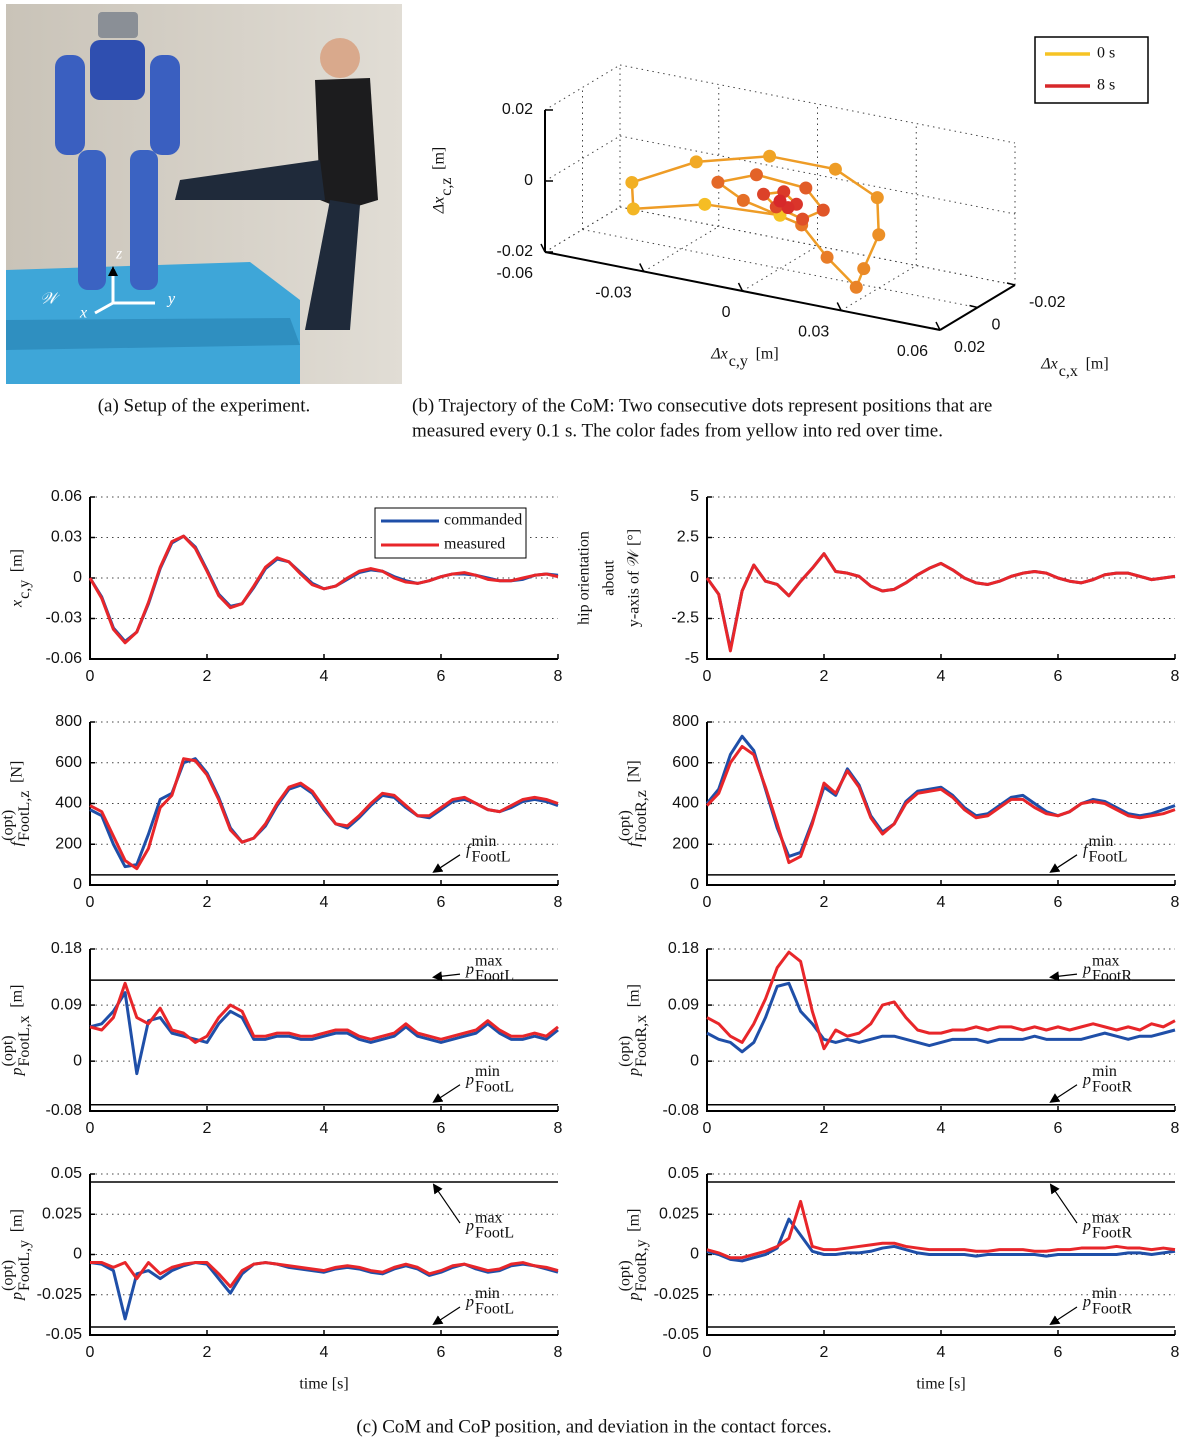  Describe the element at coordinates (64, 1334) in the screenshot. I see `y-tick-label: -0.05` at that location.